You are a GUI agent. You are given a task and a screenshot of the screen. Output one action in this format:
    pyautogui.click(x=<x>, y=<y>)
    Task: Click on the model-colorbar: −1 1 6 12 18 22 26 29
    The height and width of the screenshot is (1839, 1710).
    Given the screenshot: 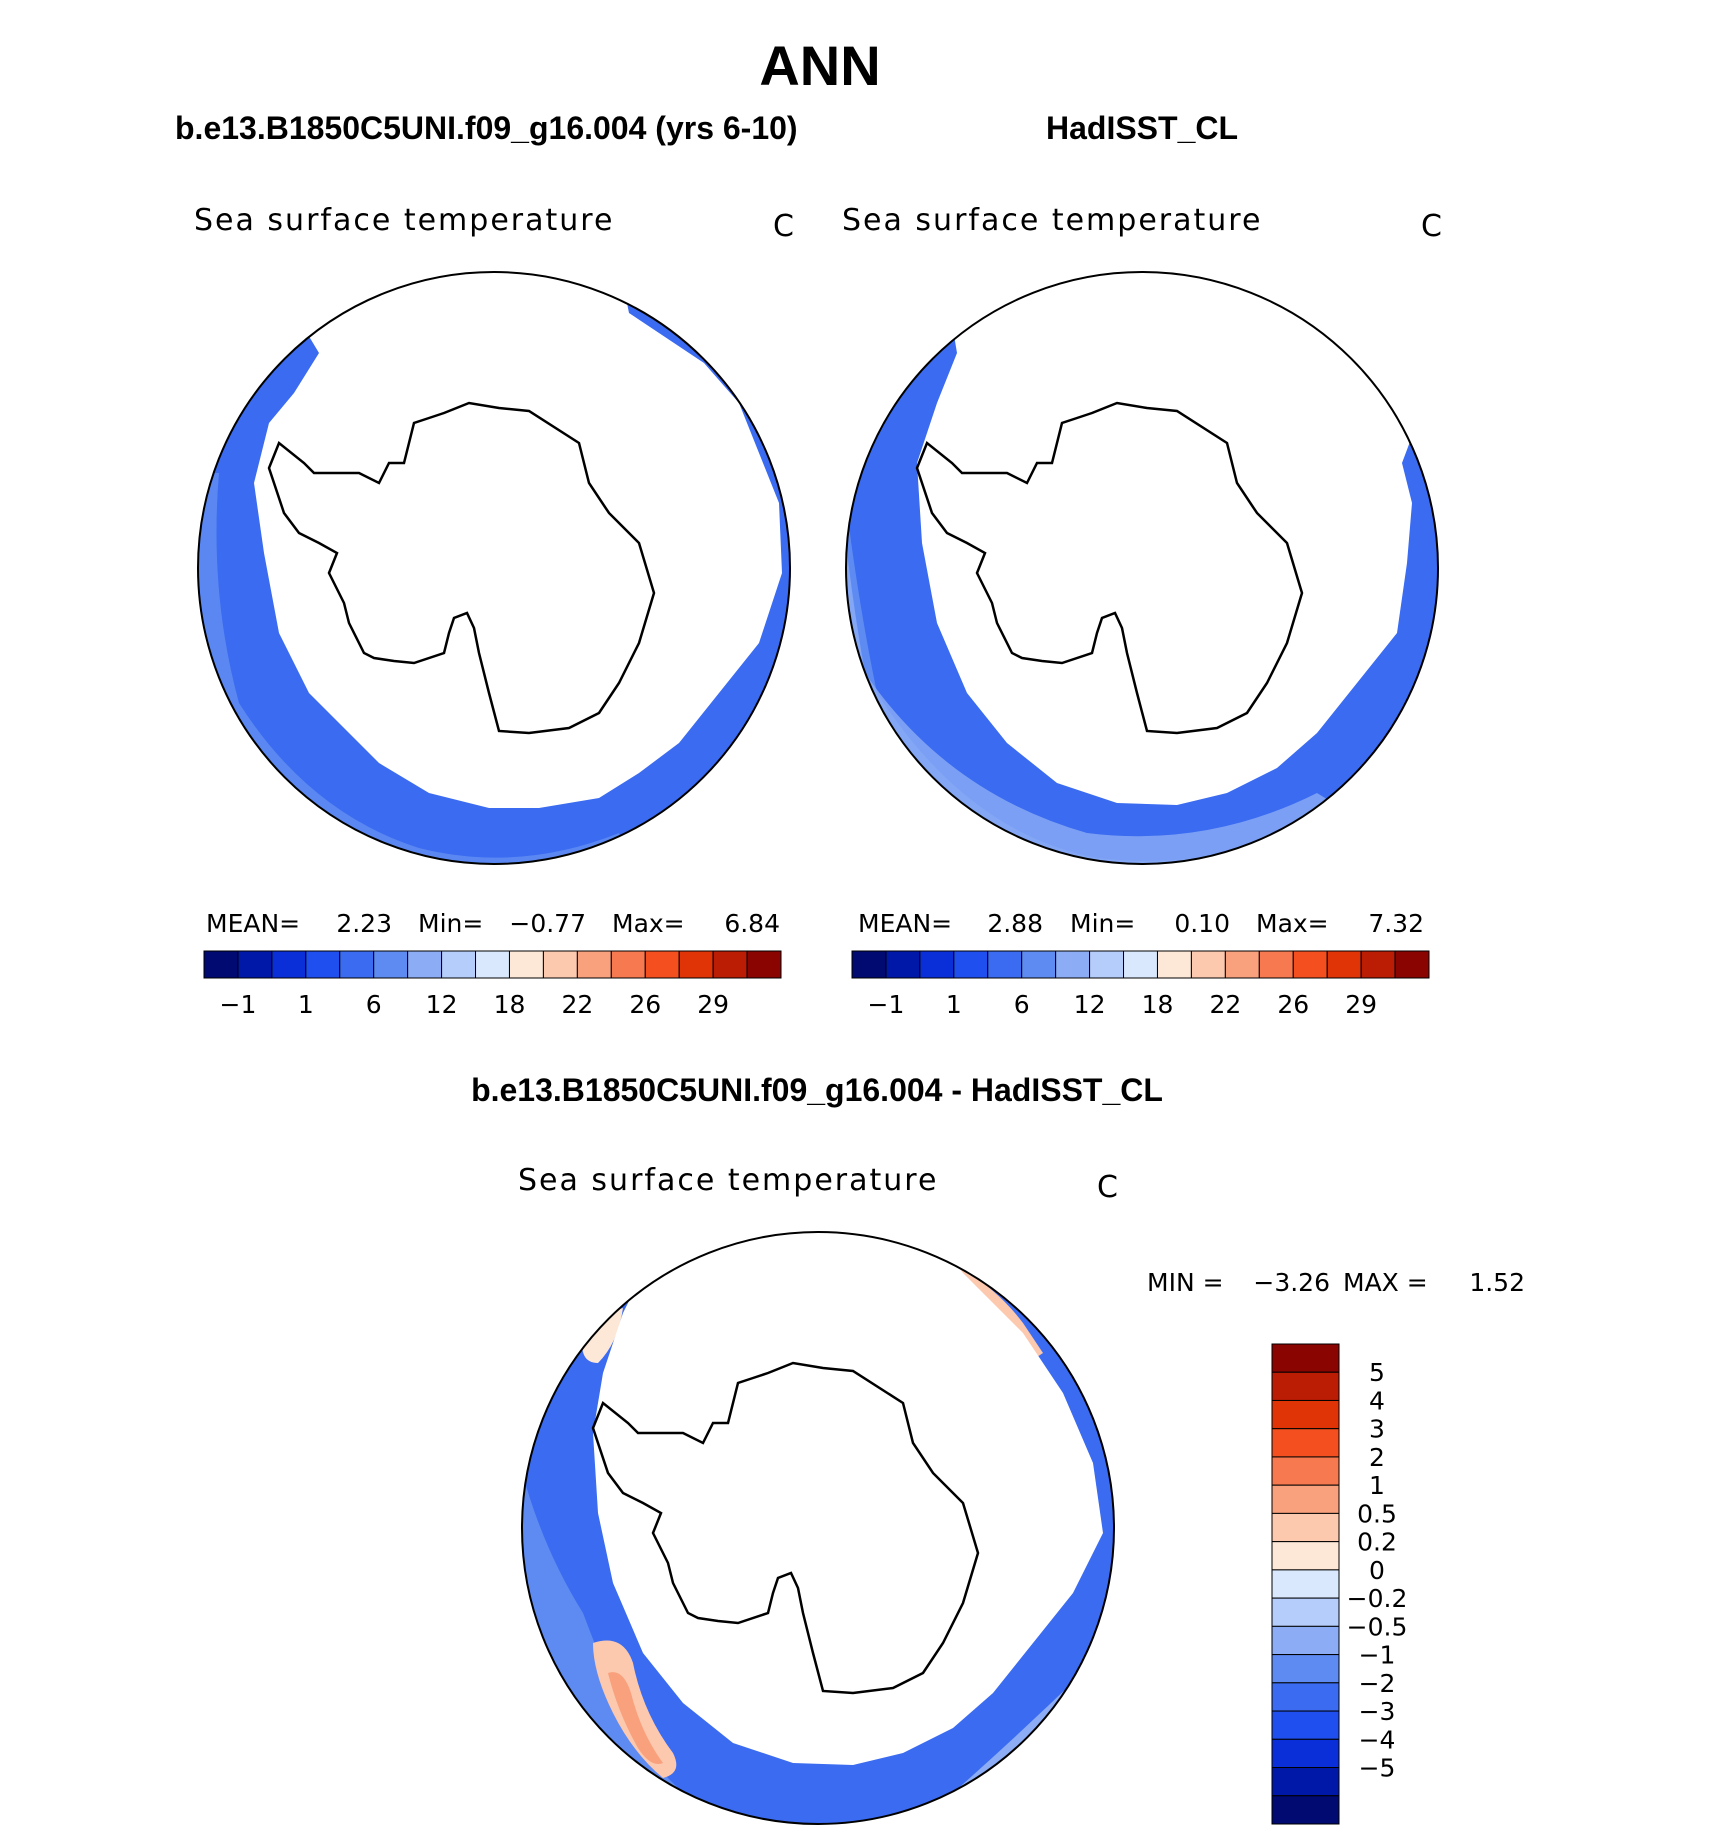 What is the action you would take?
    pyautogui.click(x=492, y=984)
    